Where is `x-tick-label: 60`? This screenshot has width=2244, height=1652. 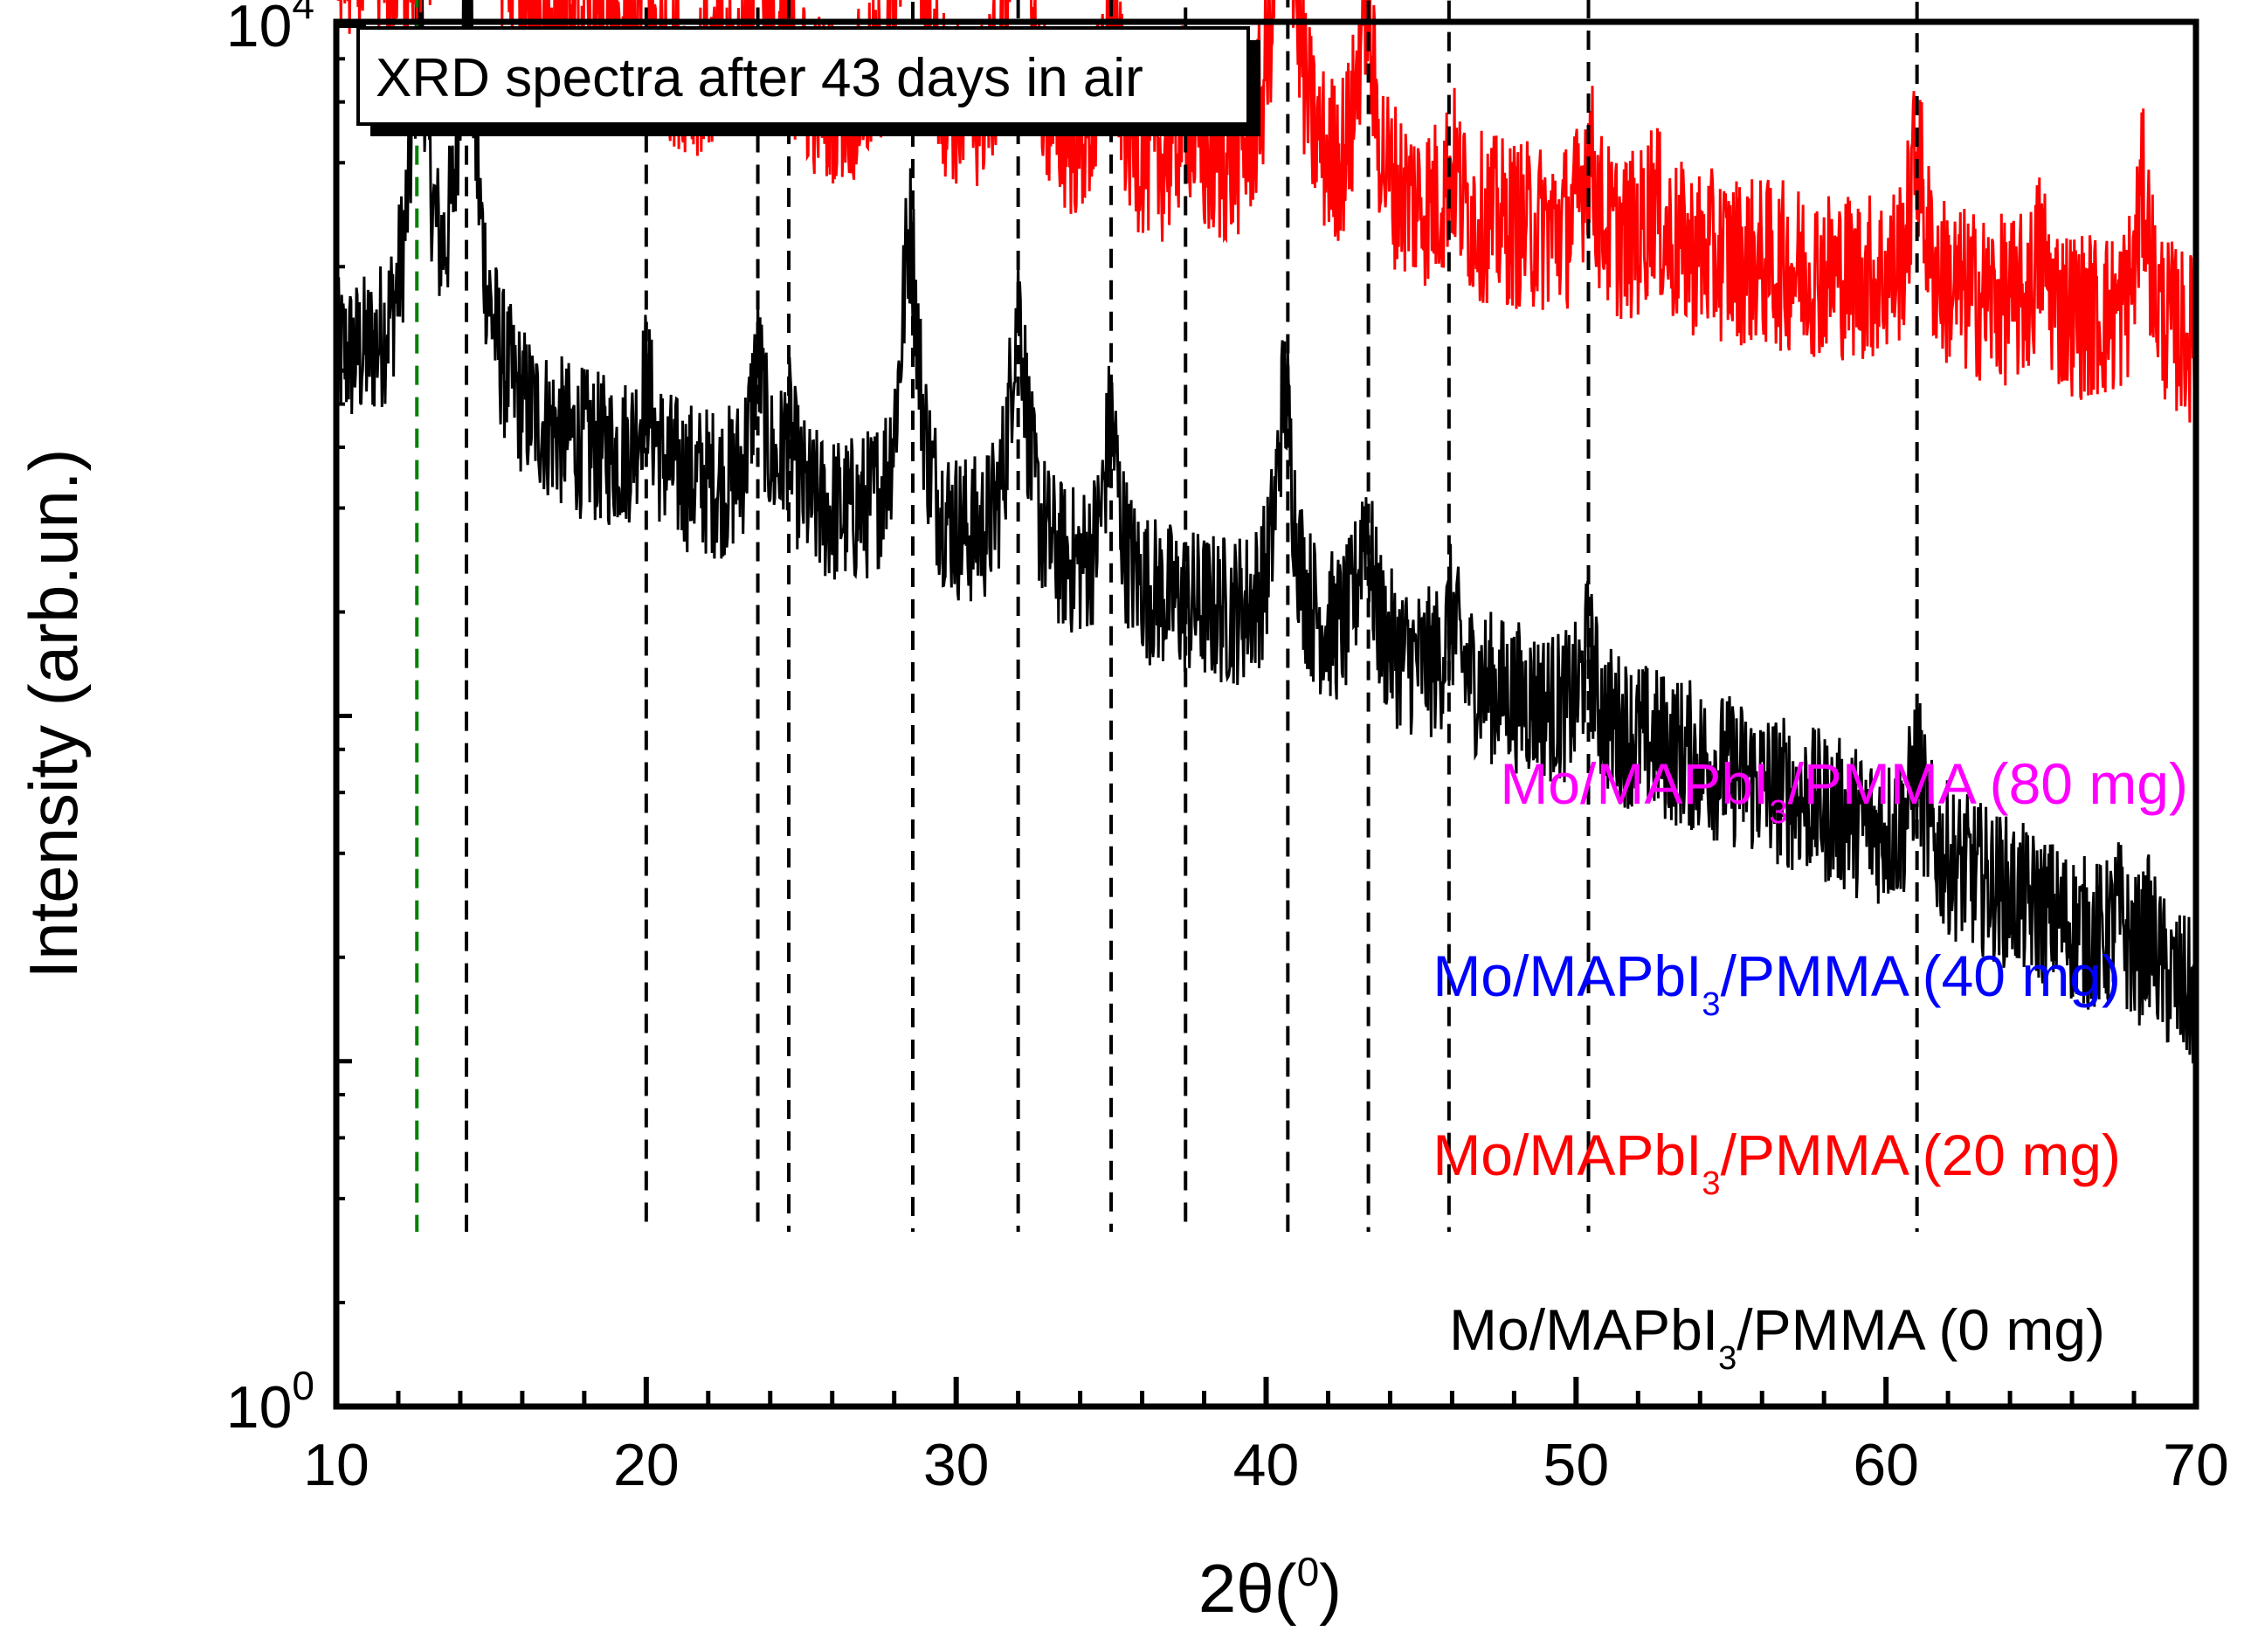
x-tick-label: 60 is located at coordinates (1886, 1465).